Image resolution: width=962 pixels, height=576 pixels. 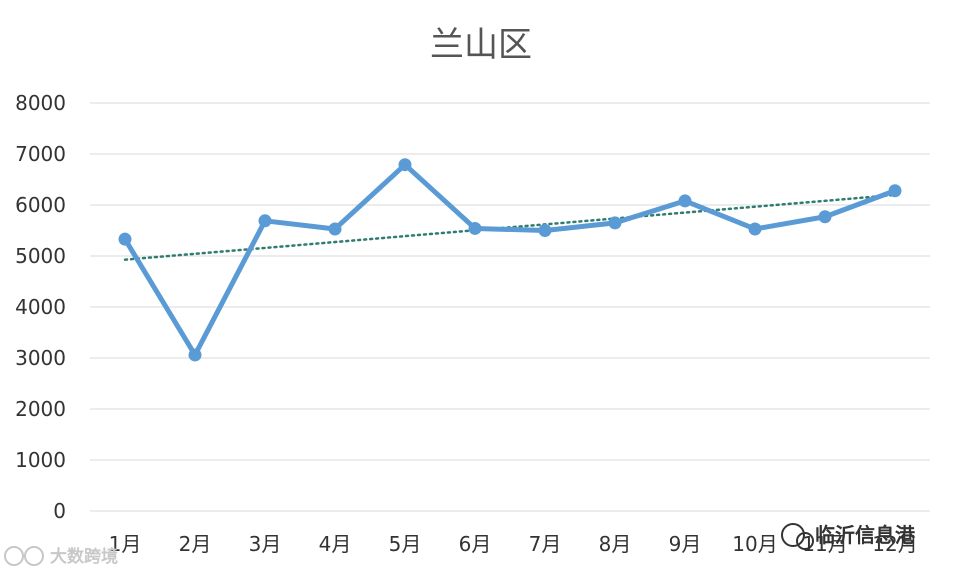 What do you see at coordinates (40, 205) in the screenshot?
I see `y-tick-label: 6000` at bounding box center [40, 205].